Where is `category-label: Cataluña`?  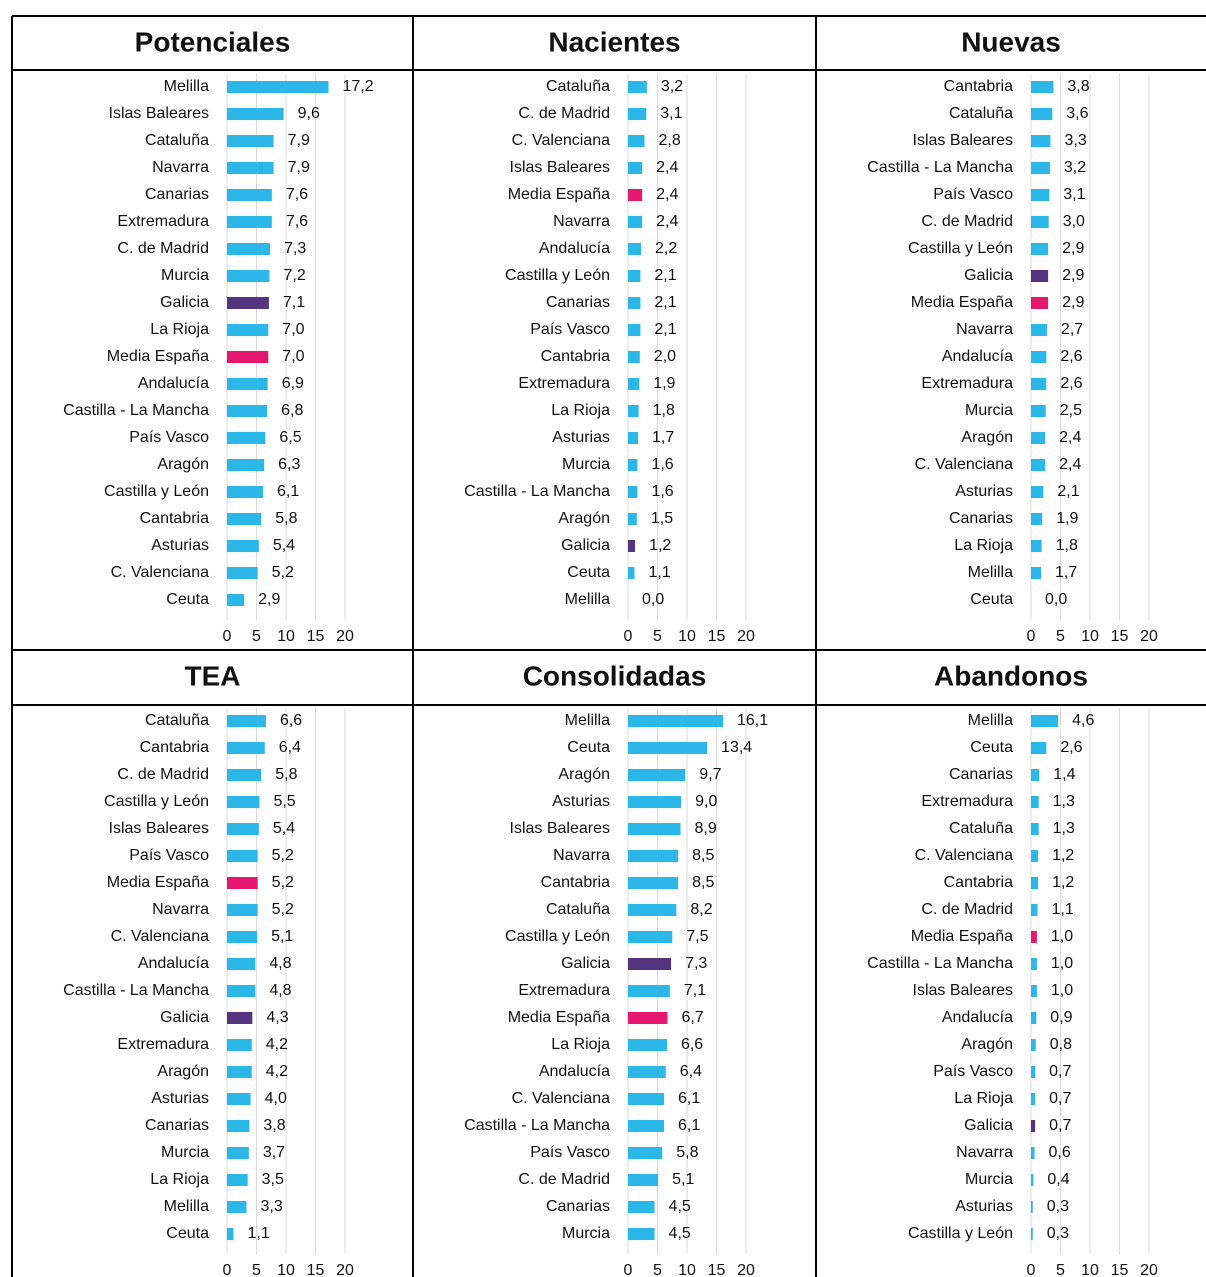
category-label: Cataluña is located at coordinates (578, 86).